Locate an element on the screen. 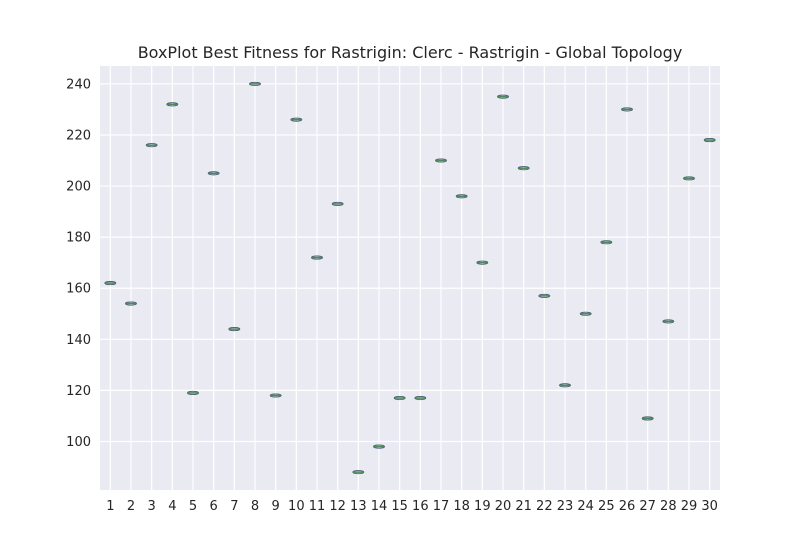  x-tick-label: 14 is located at coordinates (379, 506).